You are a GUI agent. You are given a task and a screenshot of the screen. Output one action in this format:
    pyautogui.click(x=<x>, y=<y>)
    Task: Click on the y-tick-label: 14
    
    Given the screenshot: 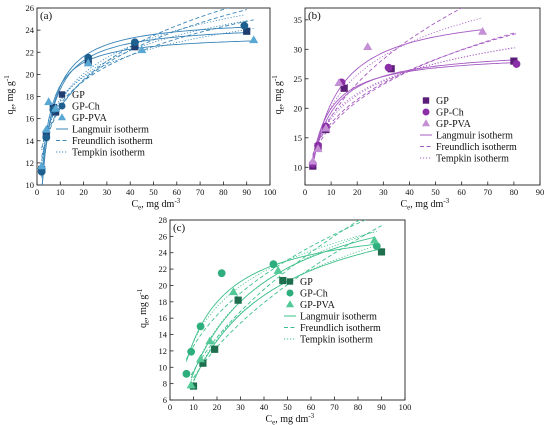 What is the action you would take?
    pyautogui.click(x=163, y=335)
    